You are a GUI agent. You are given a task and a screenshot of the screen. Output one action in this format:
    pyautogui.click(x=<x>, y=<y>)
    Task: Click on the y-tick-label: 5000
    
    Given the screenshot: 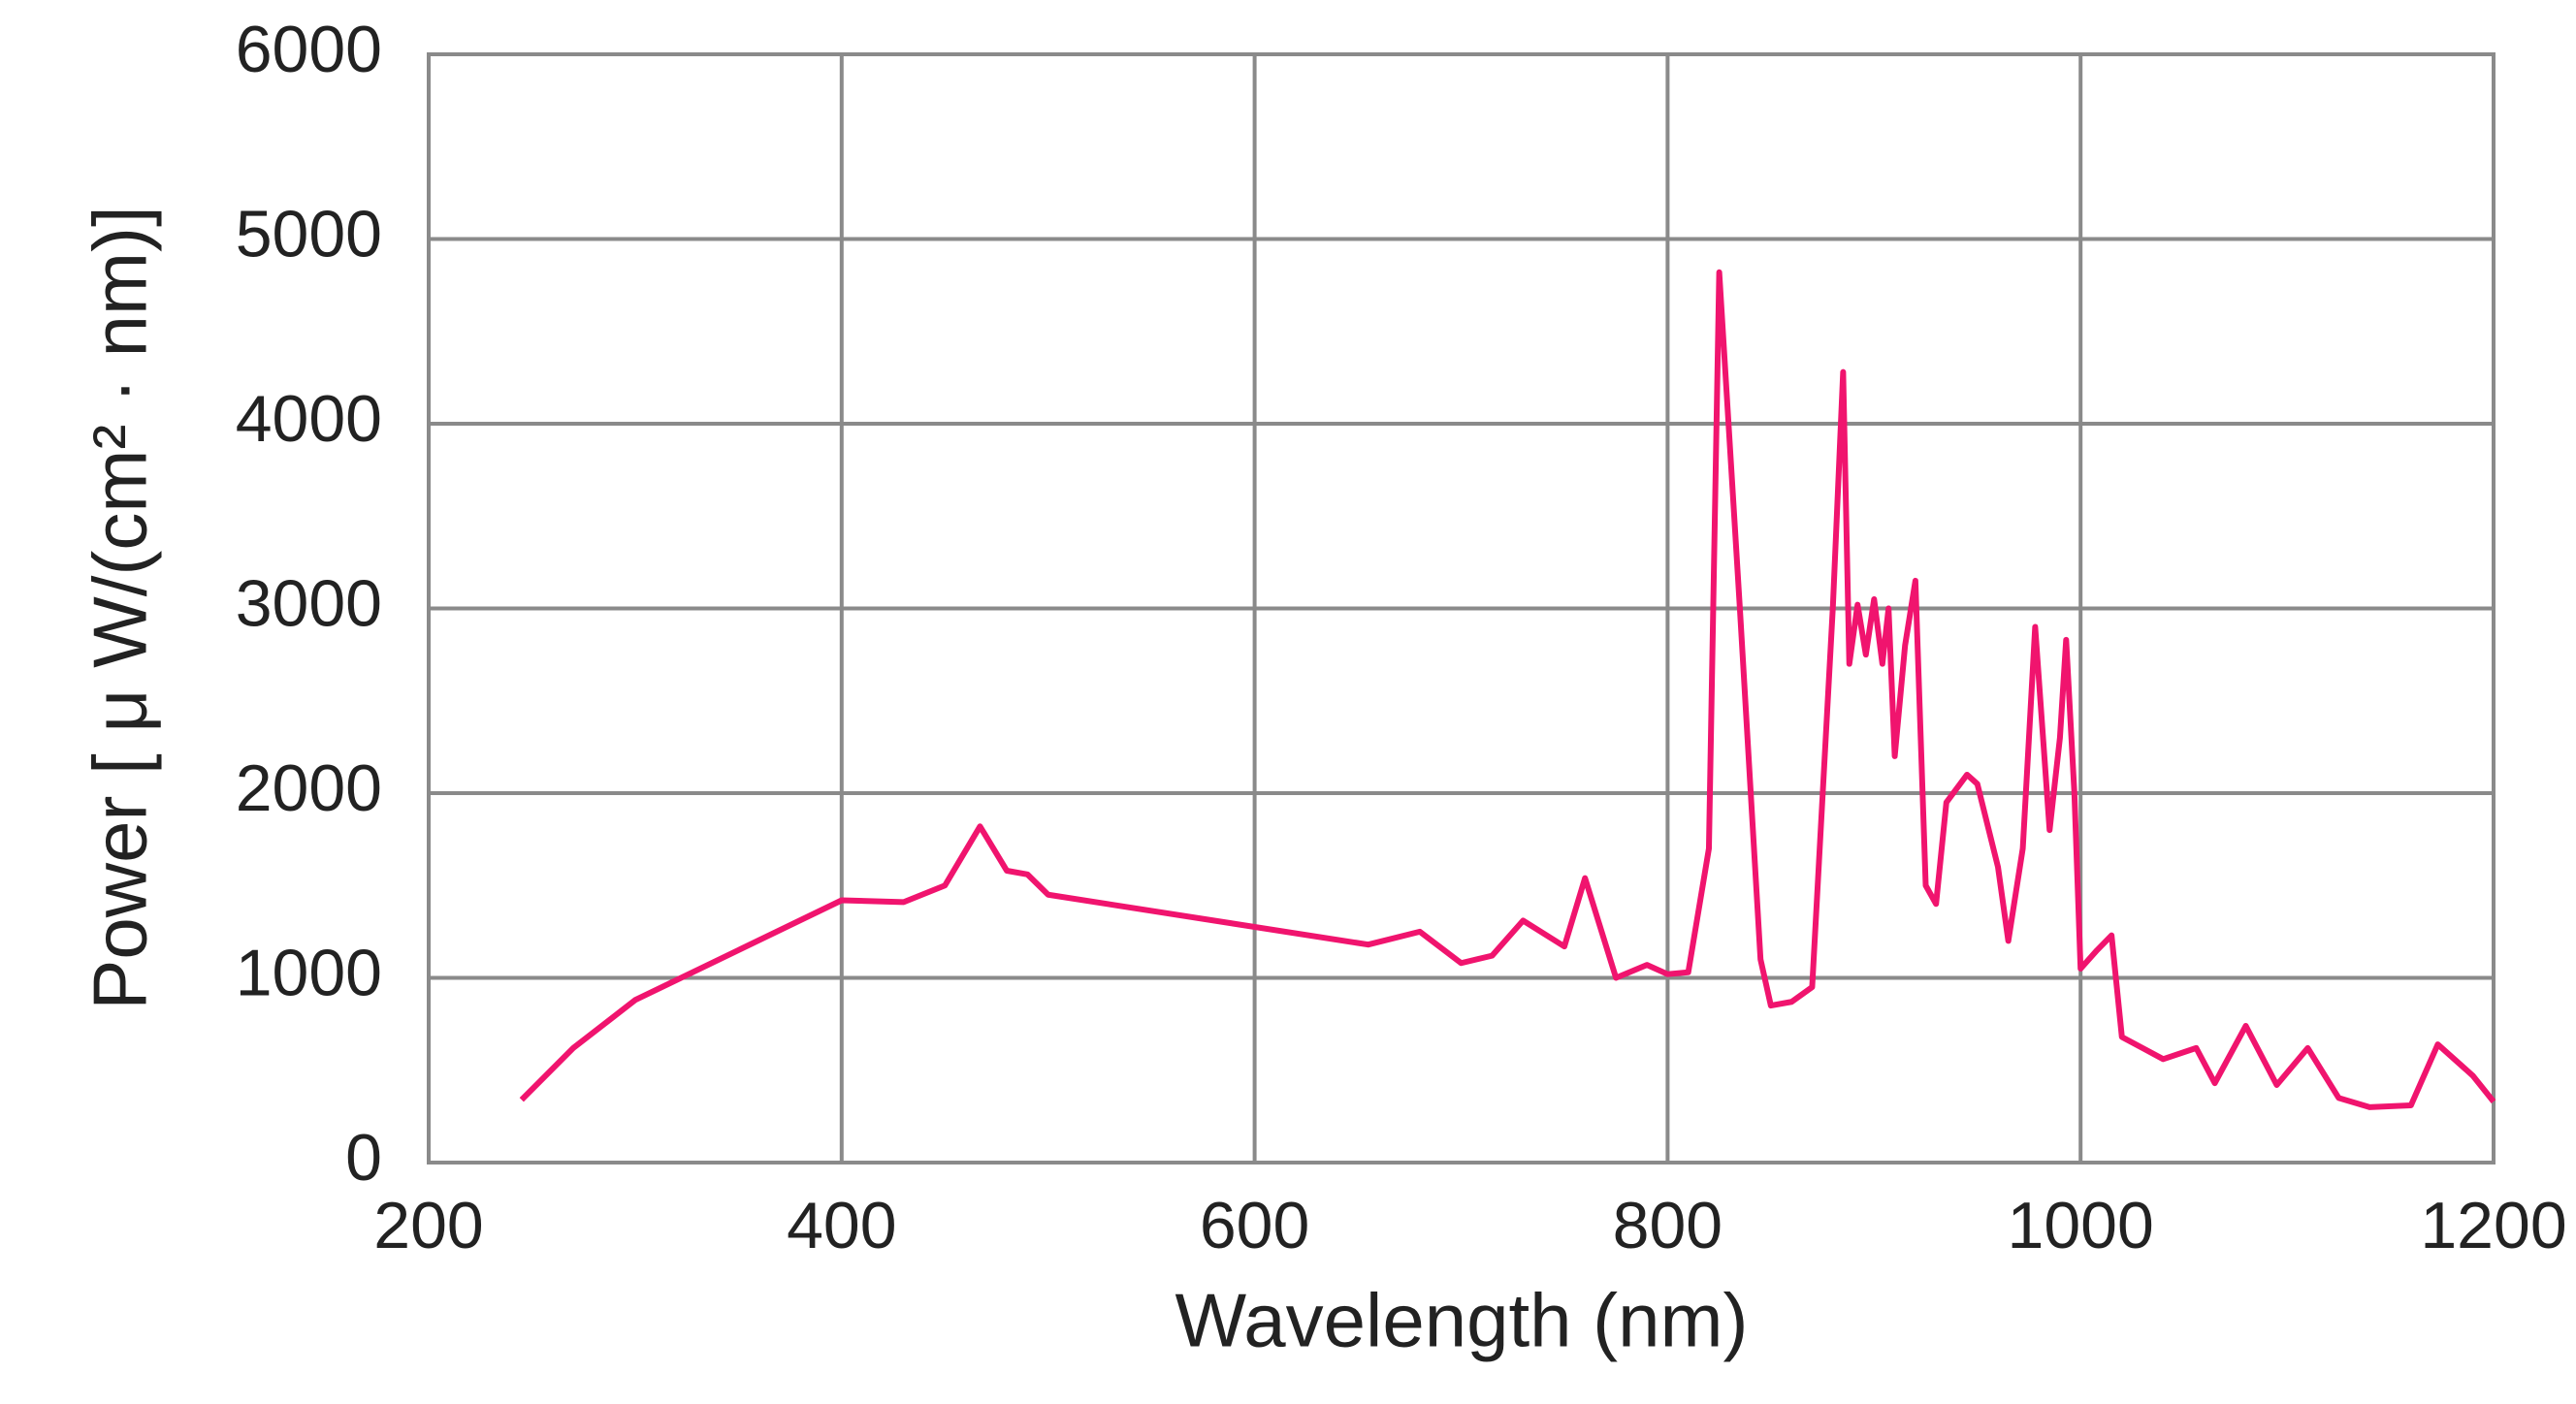 What is the action you would take?
    pyautogui.click(x=309, y=234)
    